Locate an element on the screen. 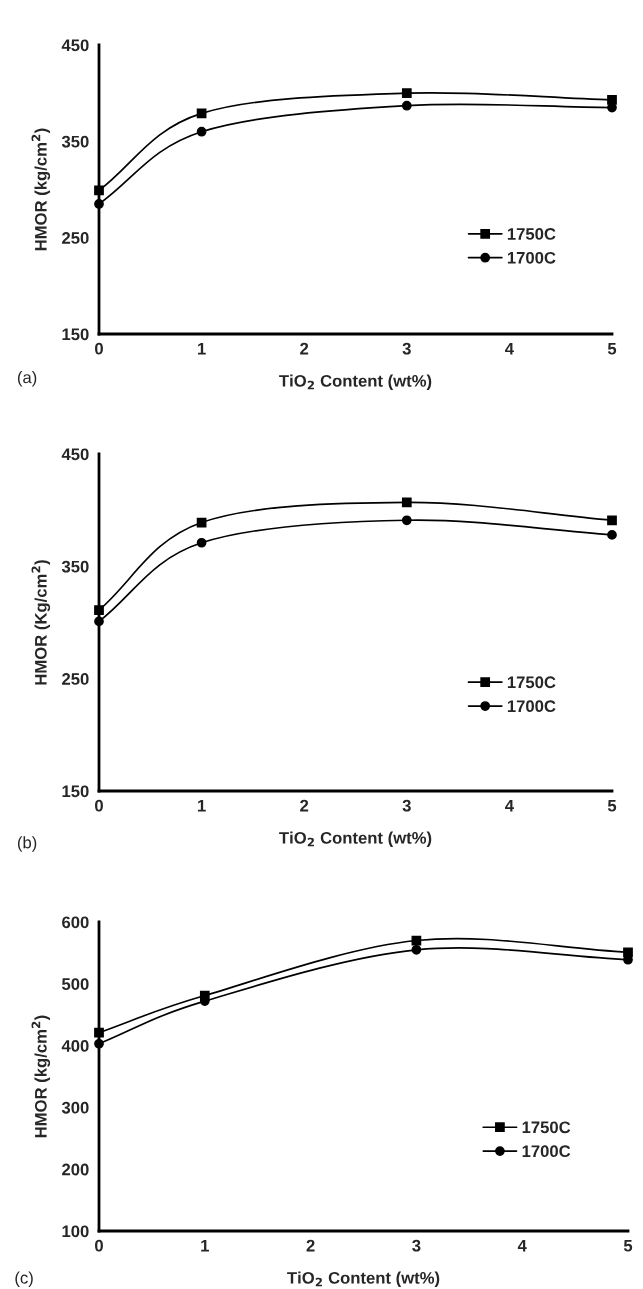 This screenshot has width=643, height=1289. text: (b) is located at coordinates (27, 844).